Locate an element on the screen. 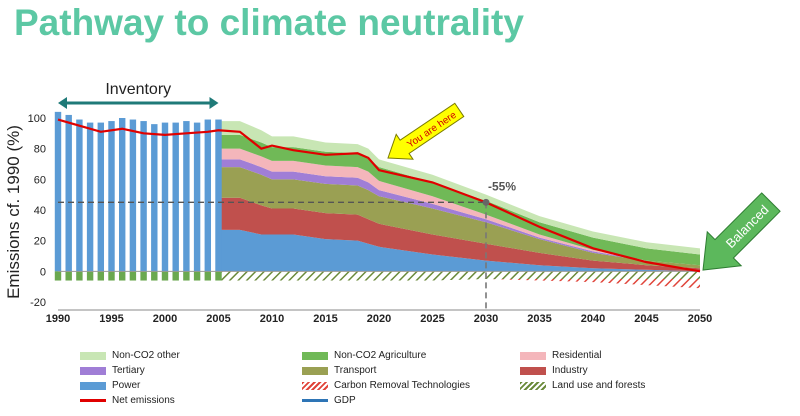 Image resolution: width=800 pixels, height=416 pixels. y-tick-label: 80 is located at coordinates (40, 150).